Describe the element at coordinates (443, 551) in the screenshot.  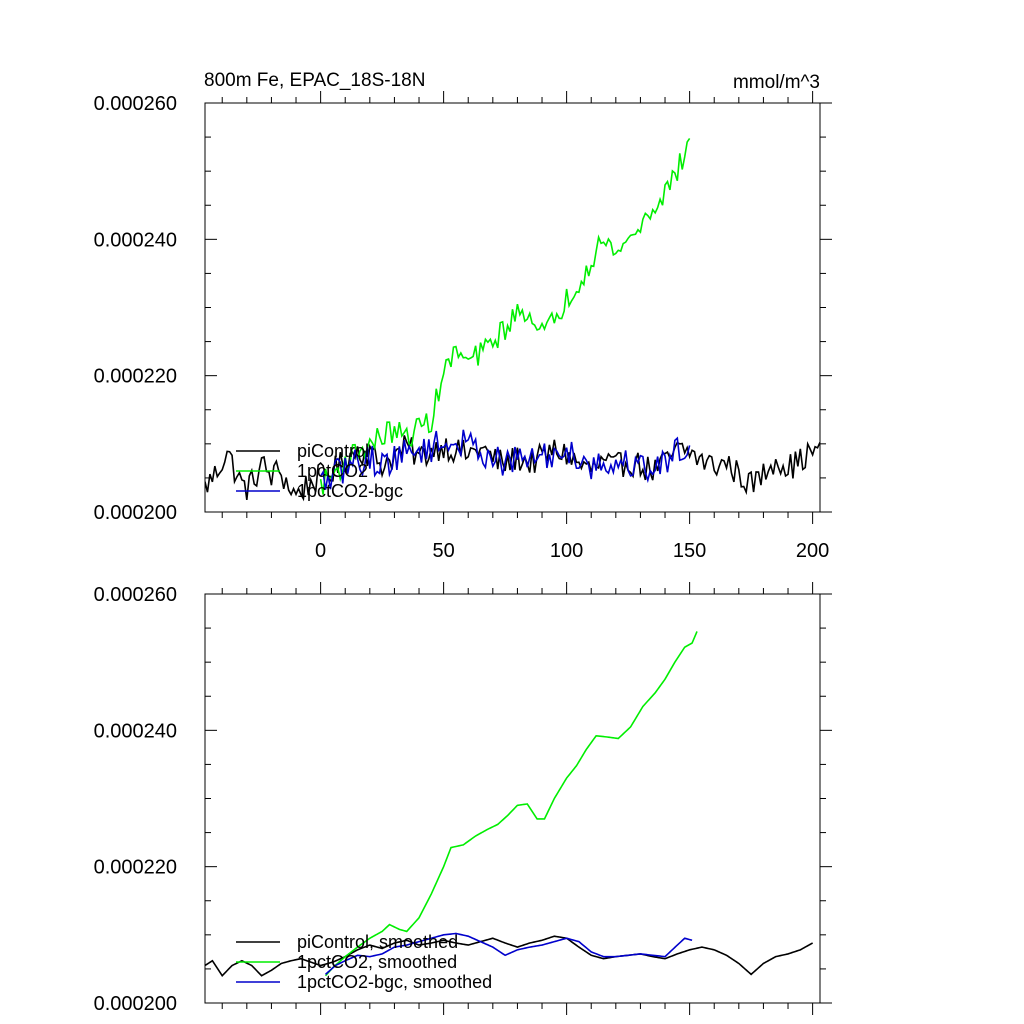
I see `x-tick-label: 50` at that location.